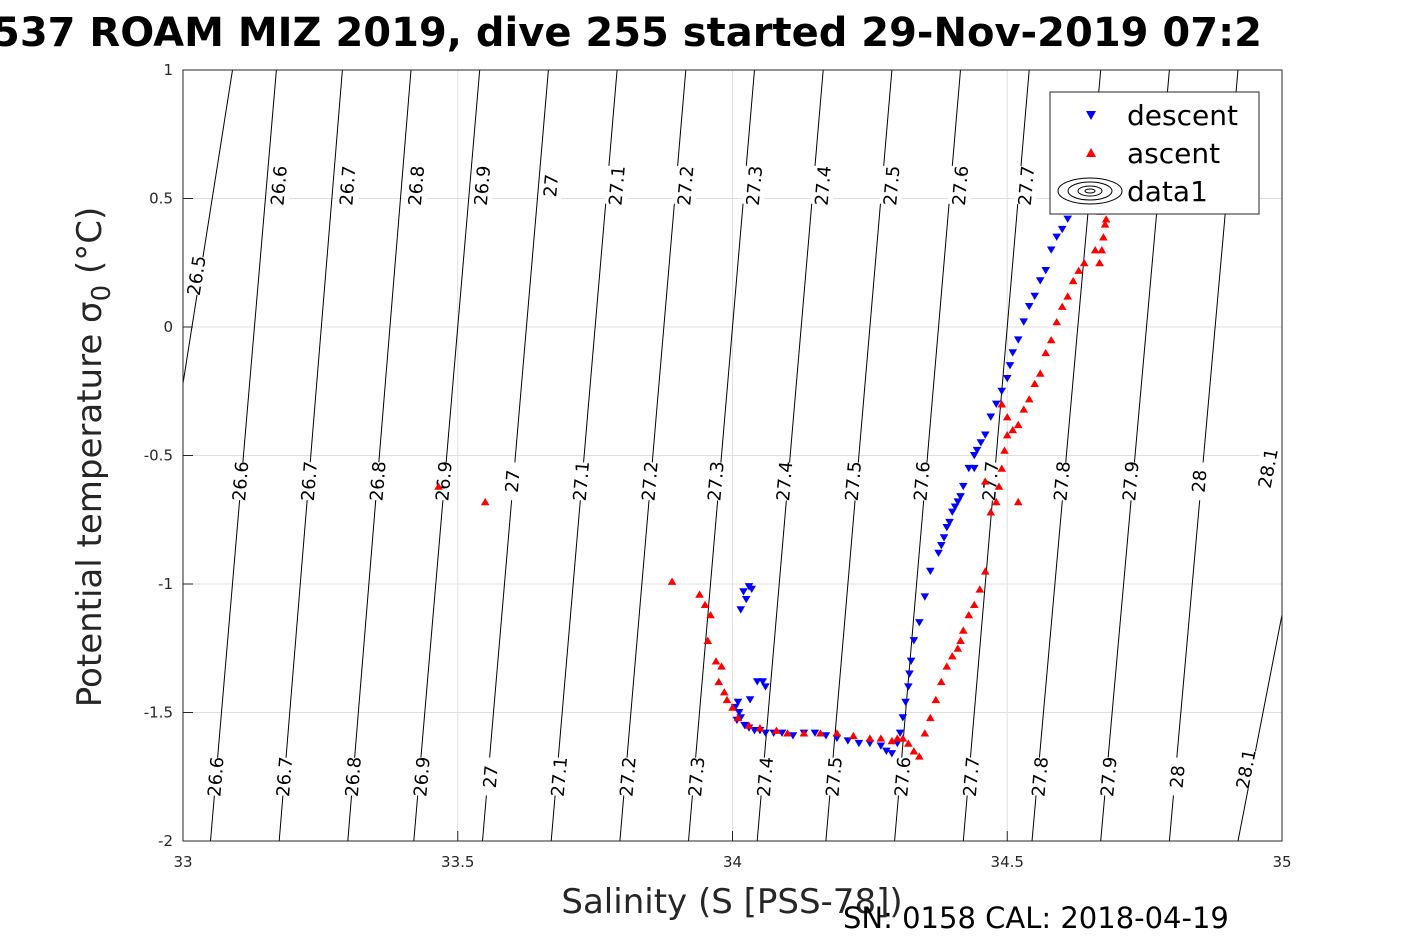 The width and height of the screenshot is (1417, 945). Describe the element at coordinates (1281, 862) in the screenshot. I see `x-tick-label: 35` at that location.